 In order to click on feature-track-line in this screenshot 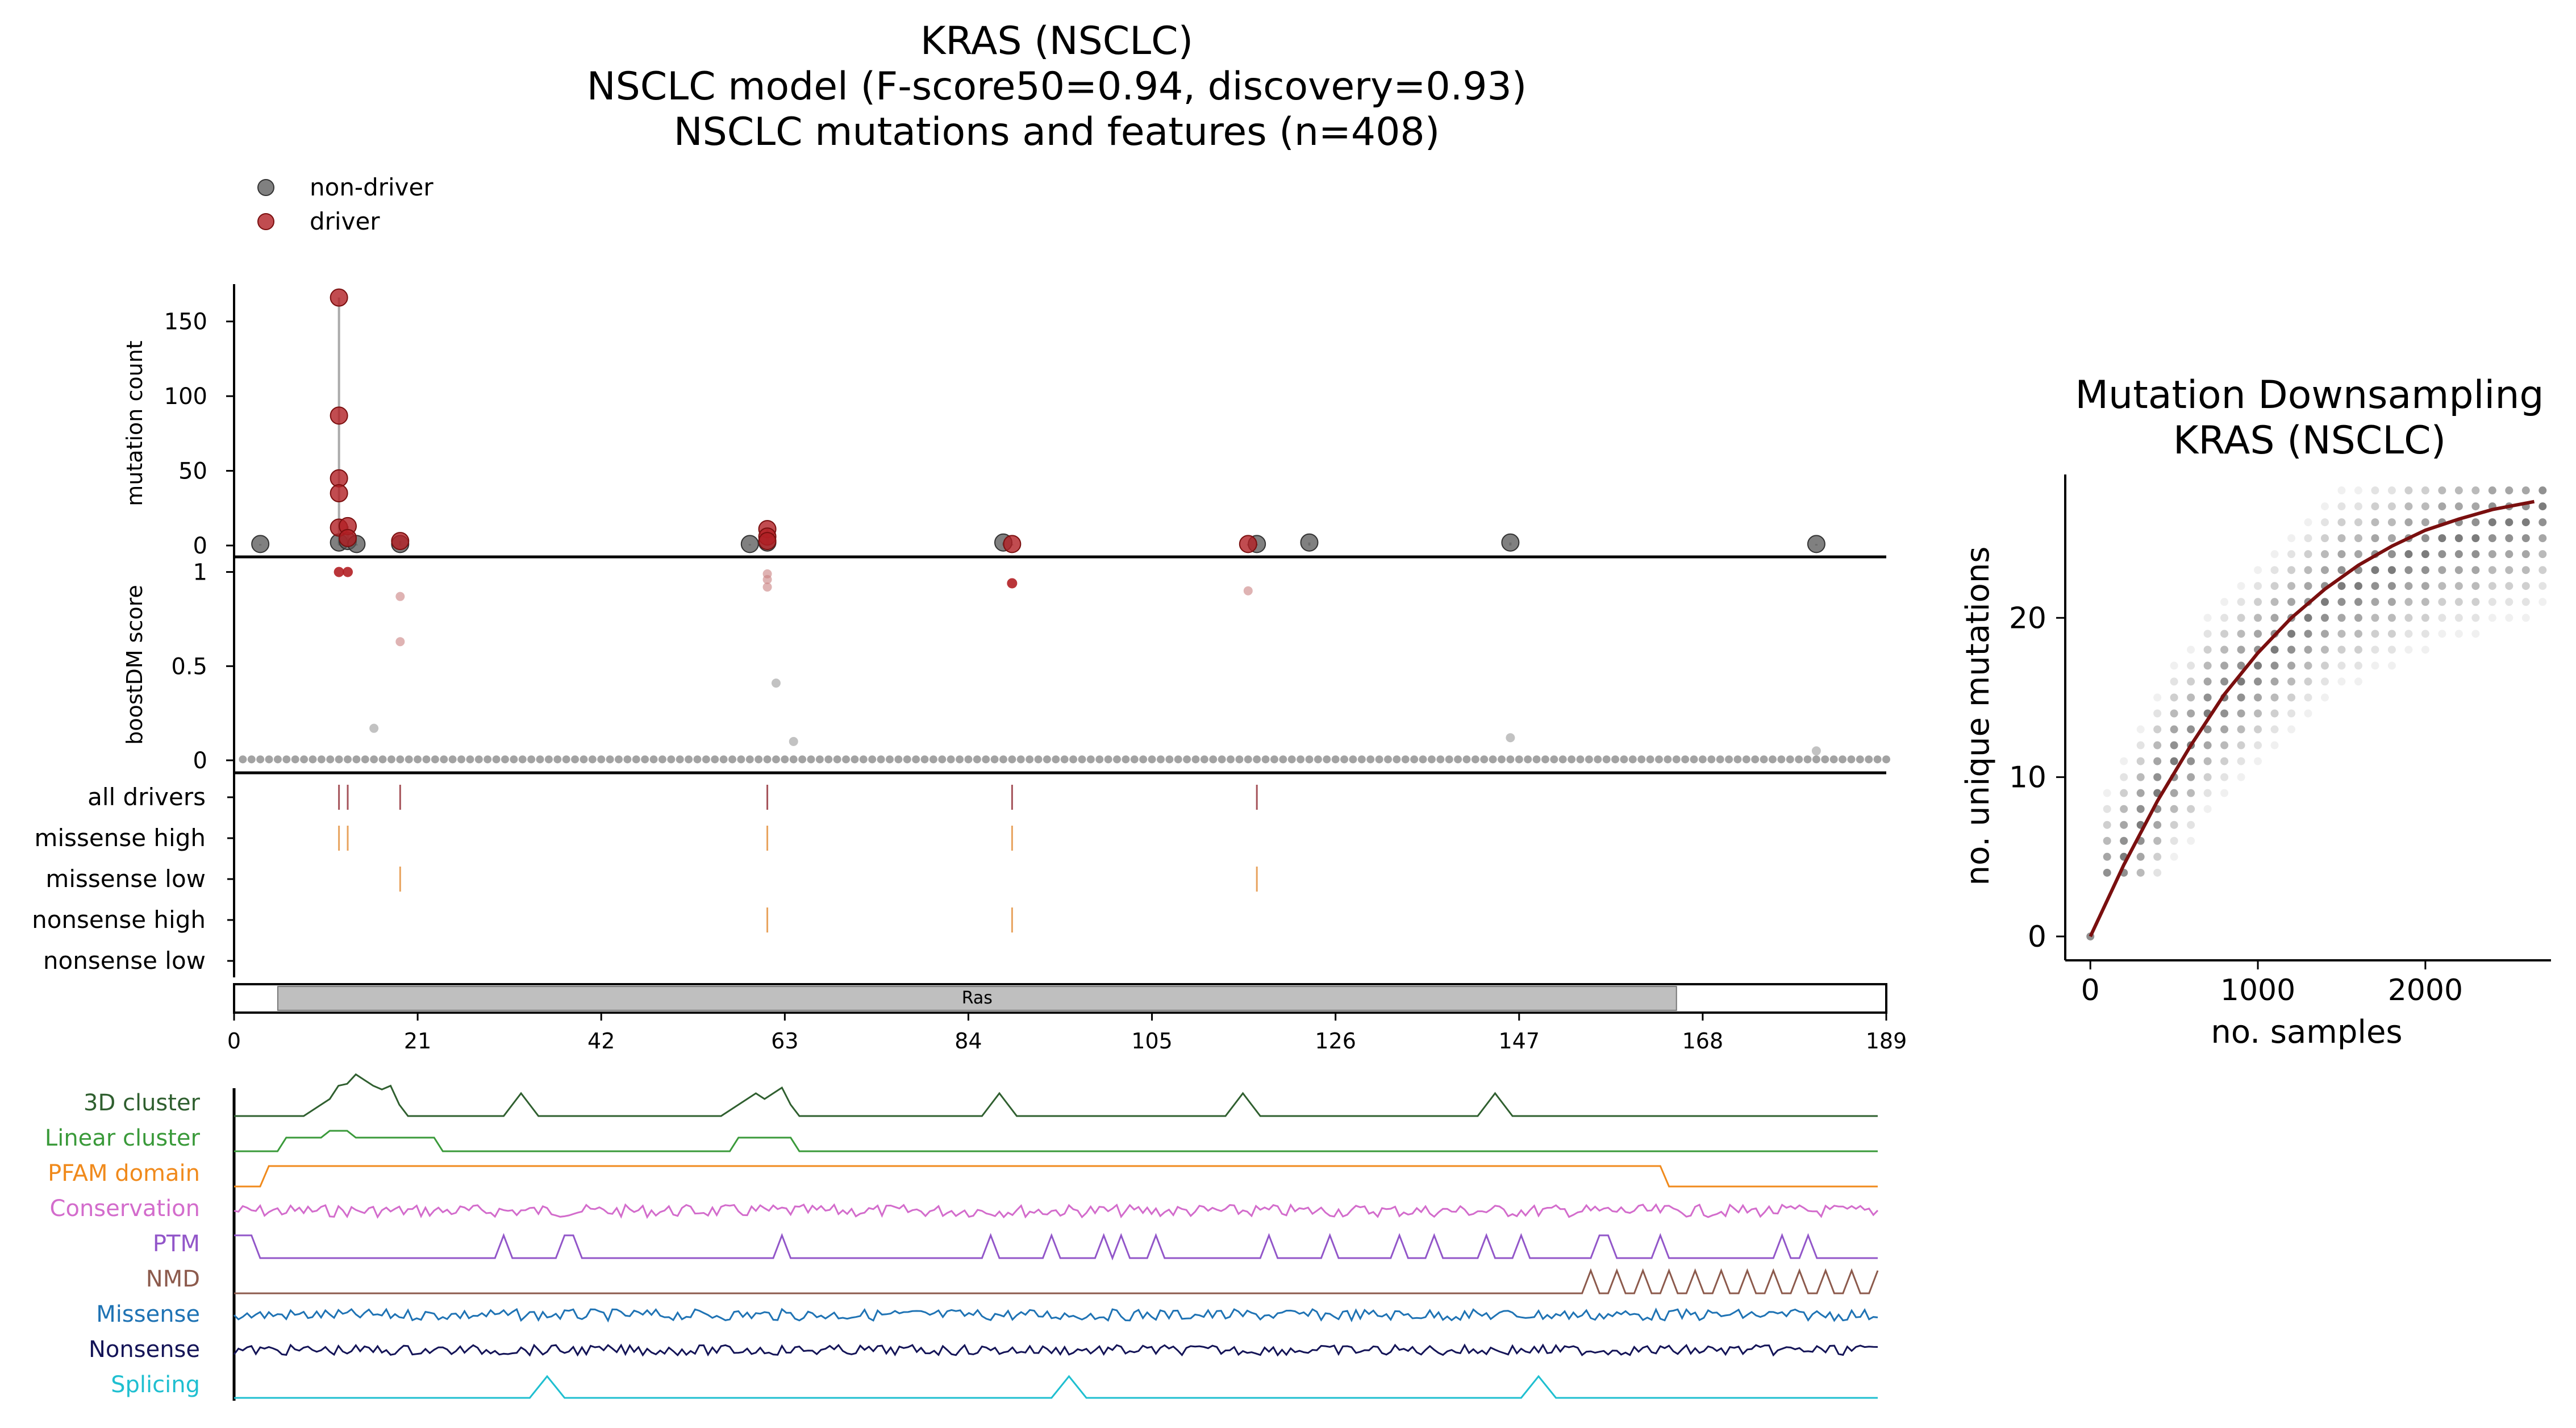, I will do `click(1056, 1387)`.